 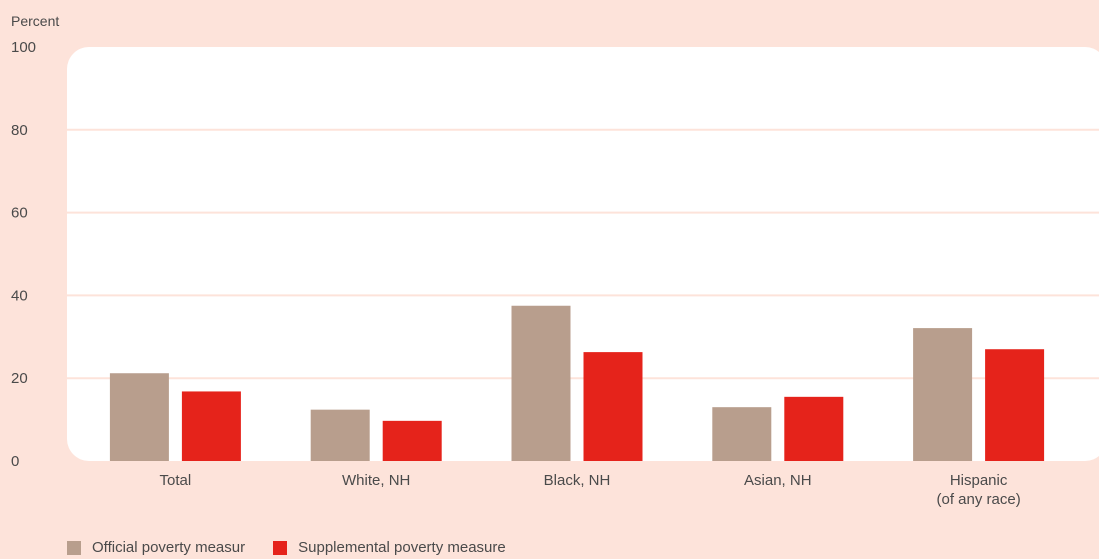 What do you see at coordinates (376, 480) in the screenshot?
I see `x-tick-label: White, NH` at bounding box center [376, 480].